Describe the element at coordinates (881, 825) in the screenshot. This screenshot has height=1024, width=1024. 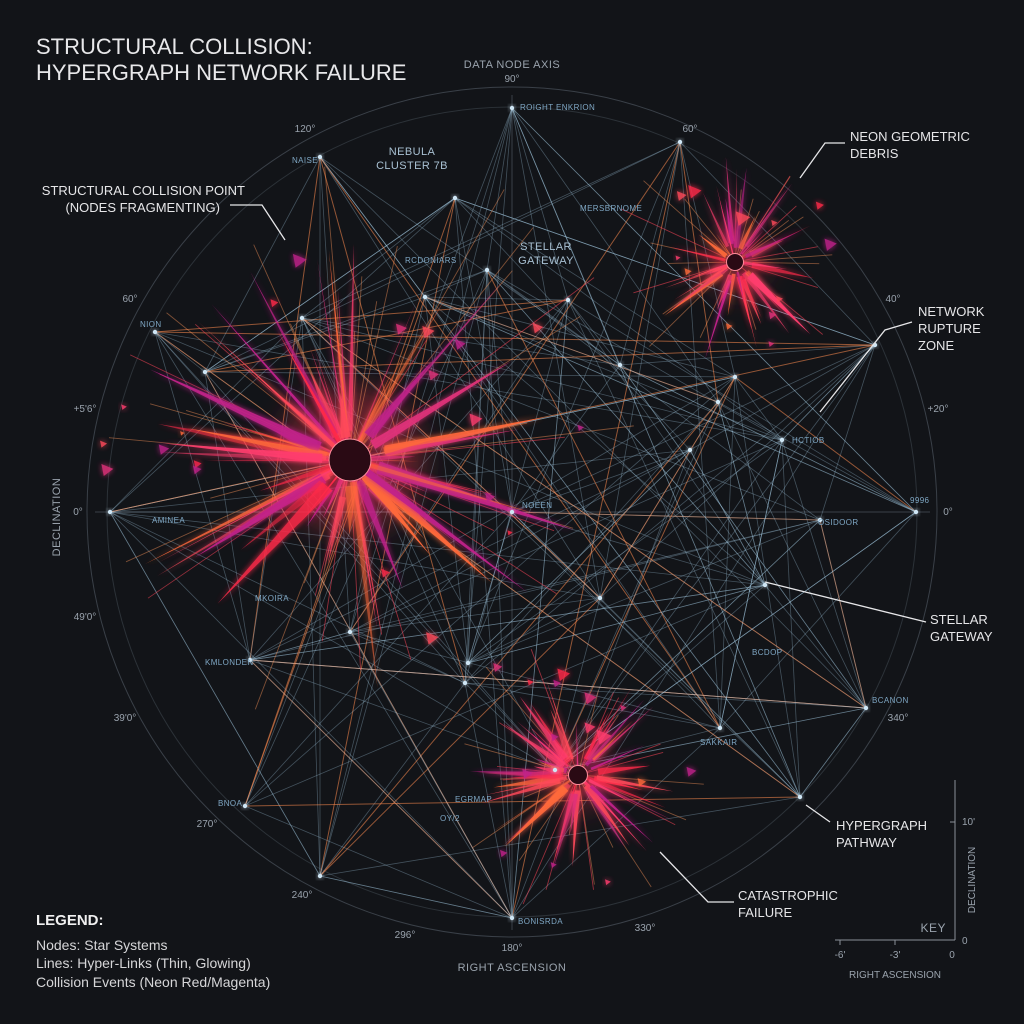
I see `annotation: HYPERGRAPH` at that location.